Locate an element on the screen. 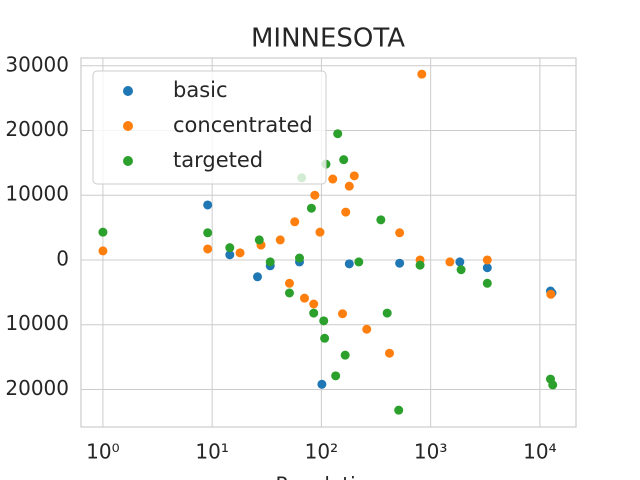  chart-title: MINNESOTA is located at coordinates (328, 39).